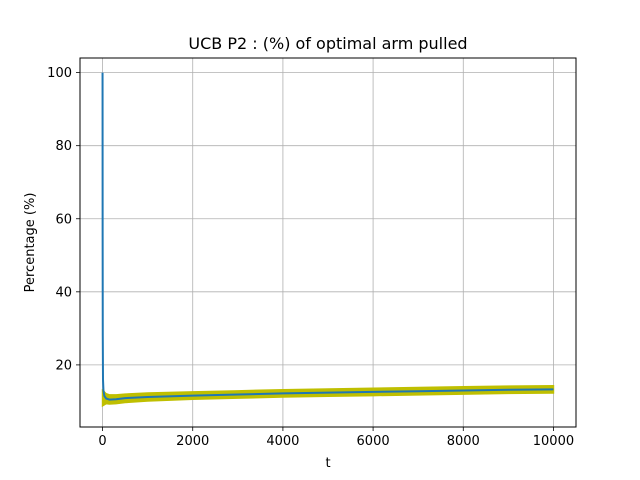 This screenshot has width=640, height=480. I want to click on x-tick-label: 10000, so click(553, 441).